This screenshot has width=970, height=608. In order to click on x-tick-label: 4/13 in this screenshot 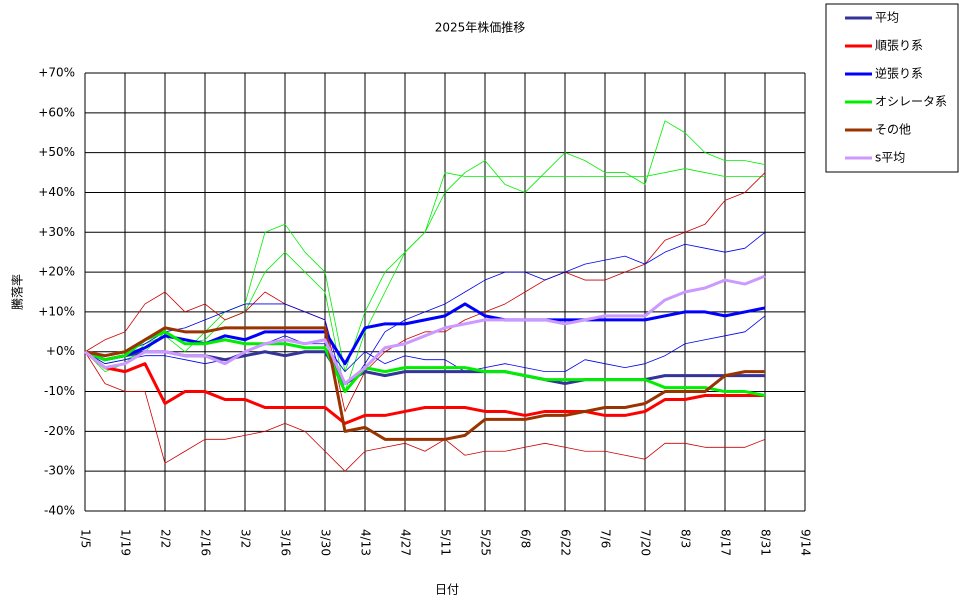, I will do `click(366, 542)`.